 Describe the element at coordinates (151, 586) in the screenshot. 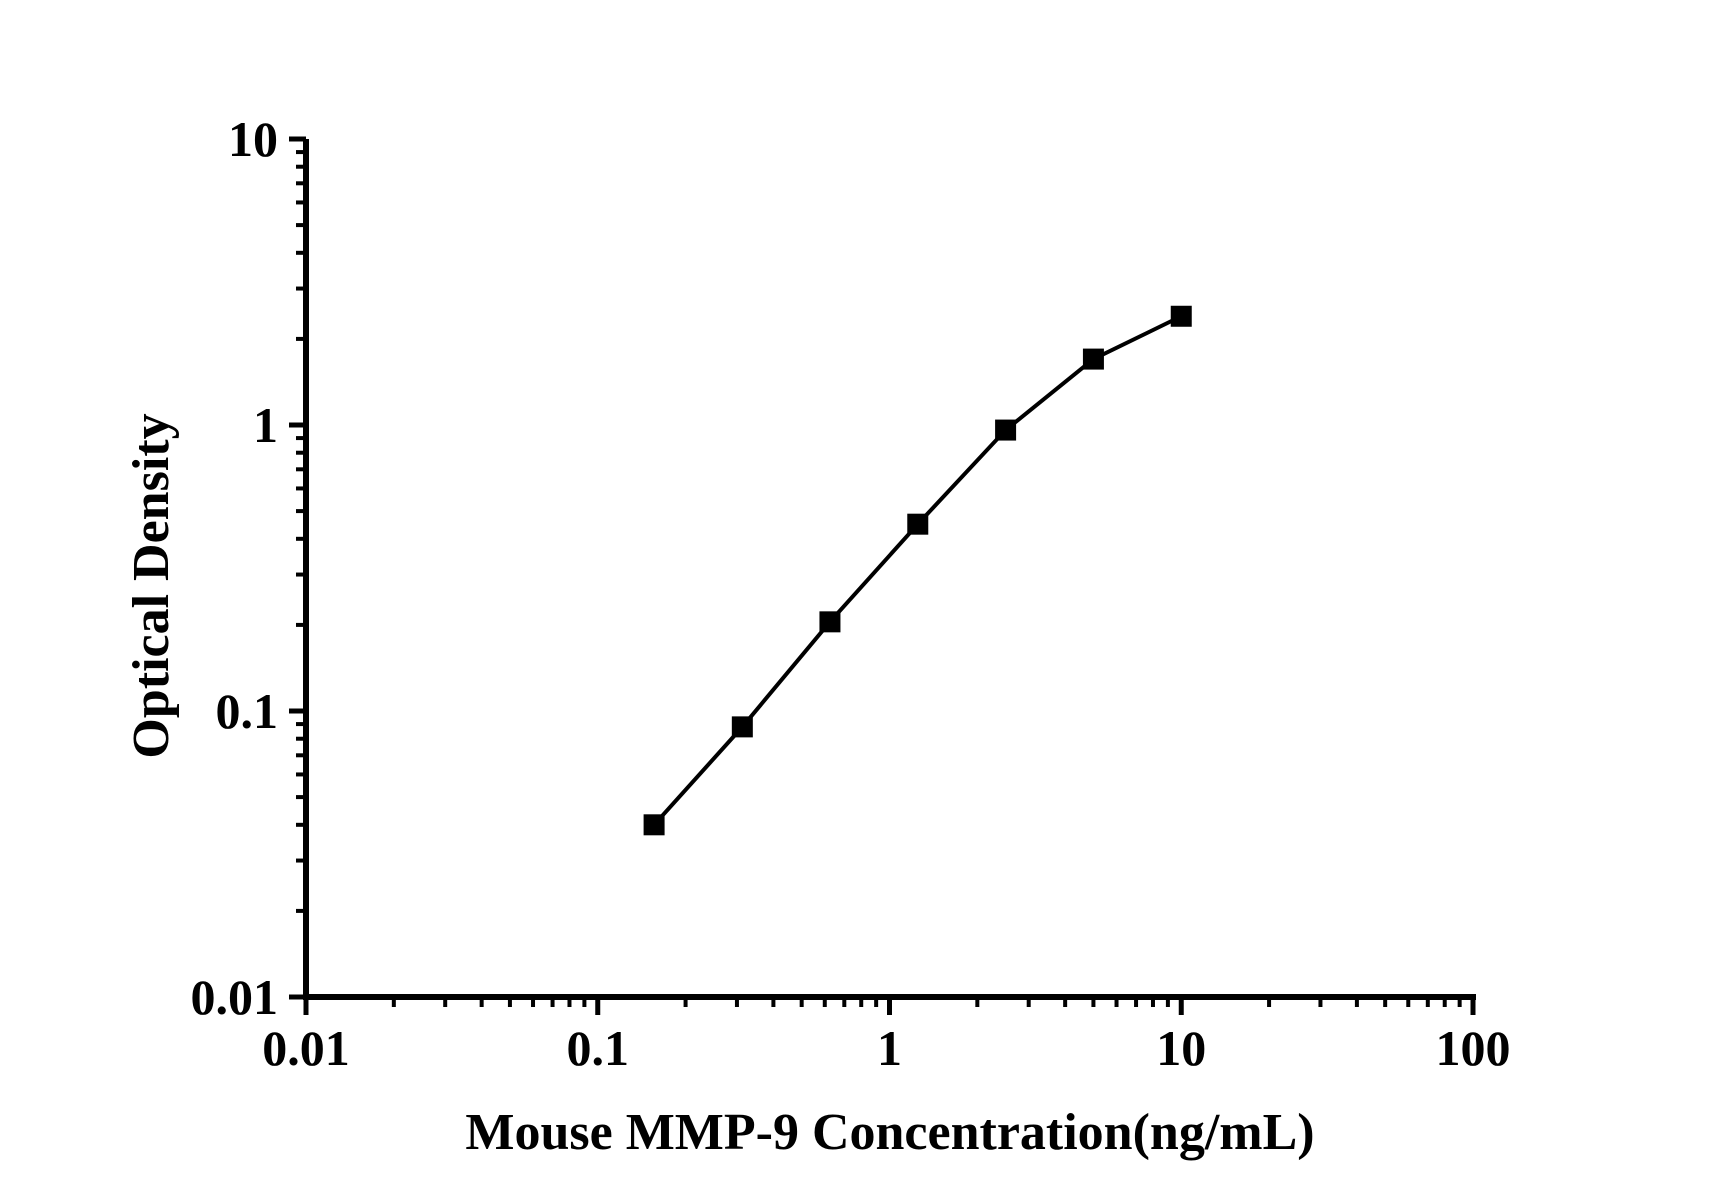

I see `y-axis-title: Optical Density` at that location.